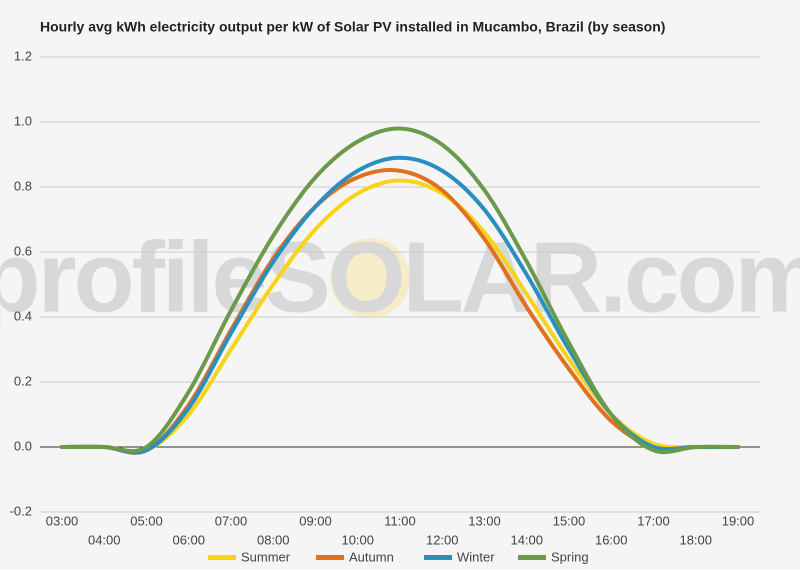 The height and width of the screenshot is (570, 800). What do you see at coordinates (188, 539) in the screenshot?
I see `x-tick-label: 06:00` at bounding box center [188, 539].